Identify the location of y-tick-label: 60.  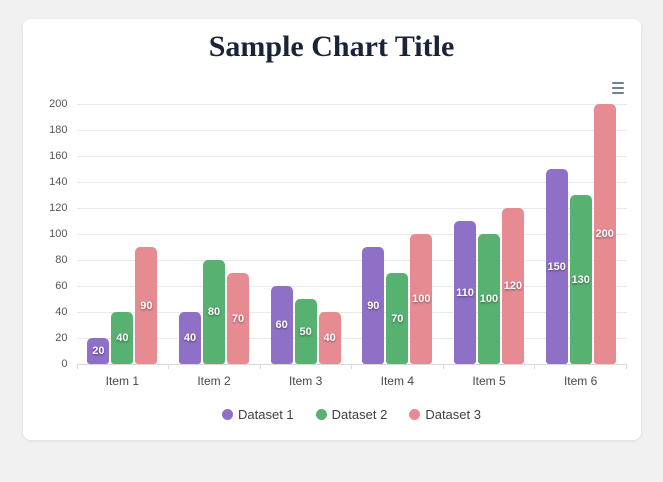
(61, 286).